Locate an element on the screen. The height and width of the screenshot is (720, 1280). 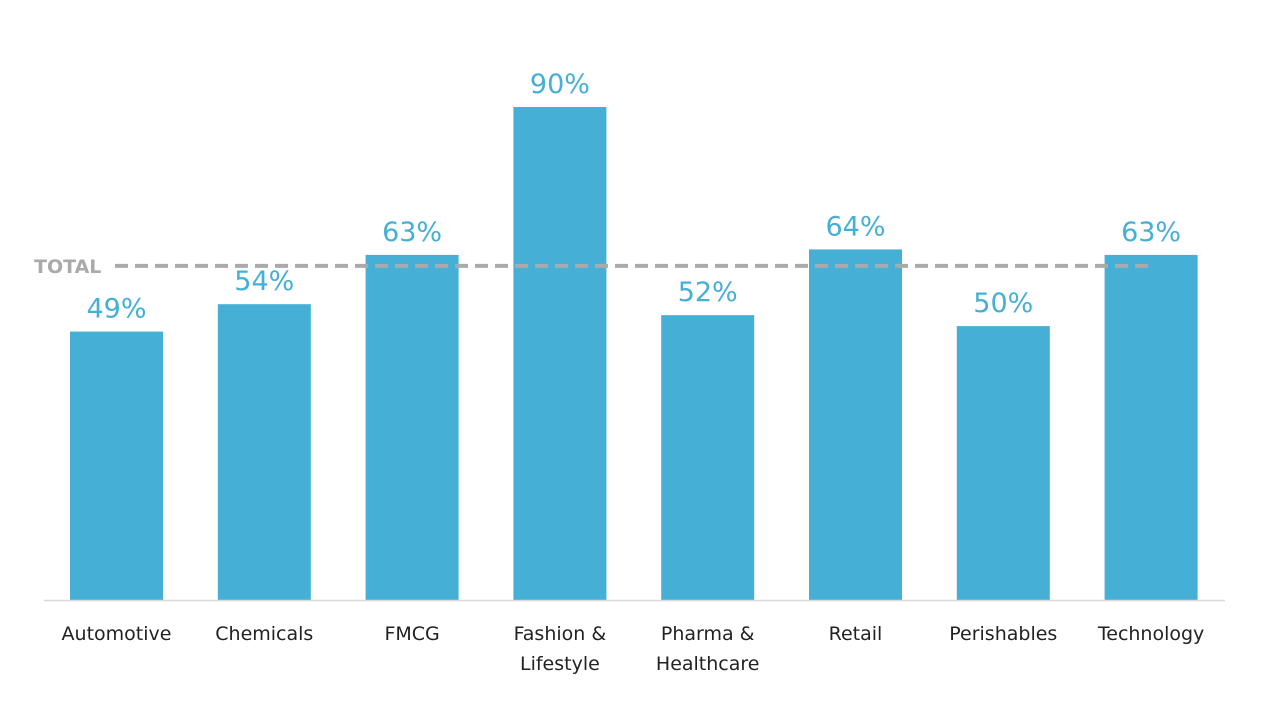
category-label: Technology is located at coordinates (1150, 634).